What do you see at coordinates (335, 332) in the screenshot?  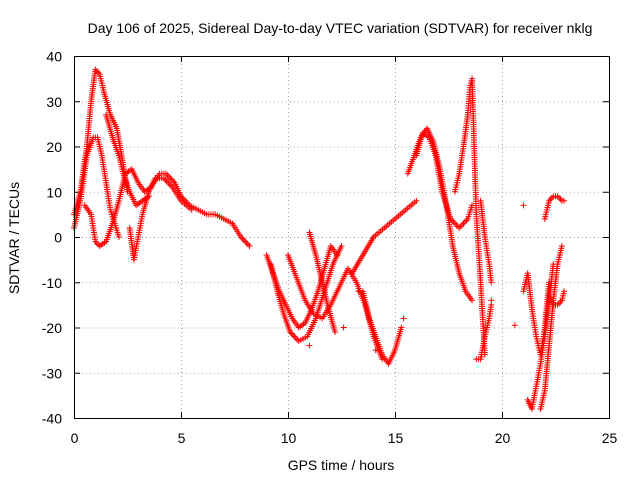 I see `data-point-arc-i` at bounding box center [335, 332].